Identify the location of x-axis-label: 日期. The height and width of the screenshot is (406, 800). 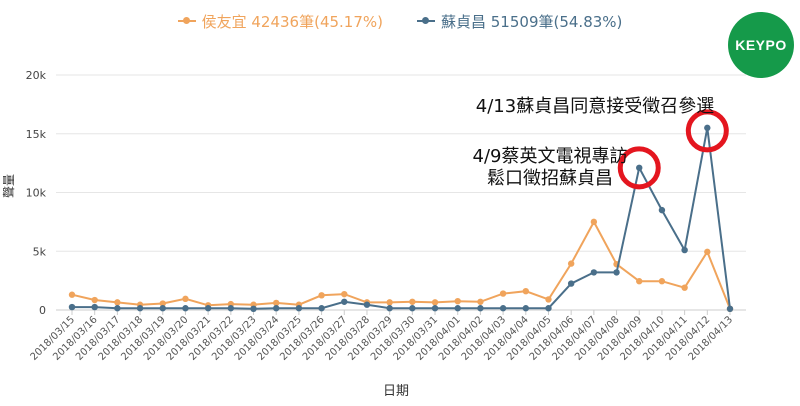
(396, 391).